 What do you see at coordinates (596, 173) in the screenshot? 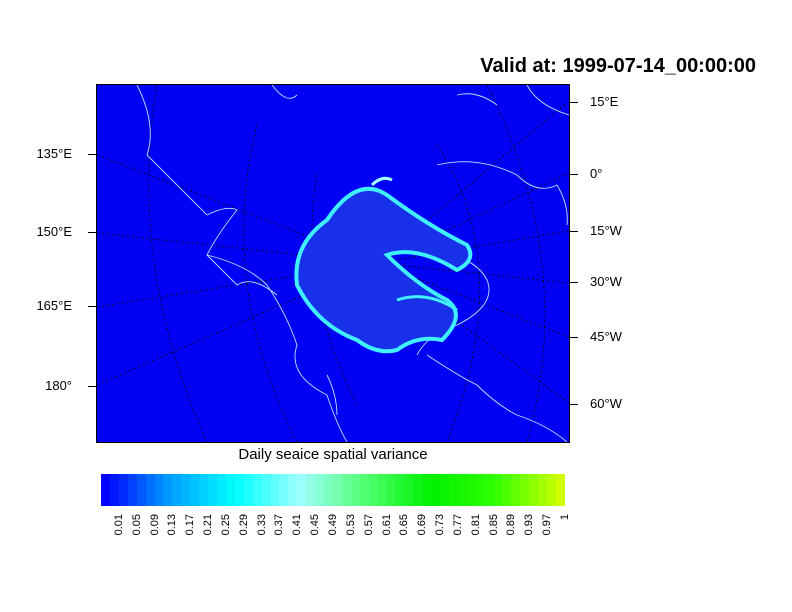
I see `lon-label-right: 0°` at bounding box center [596, 173].